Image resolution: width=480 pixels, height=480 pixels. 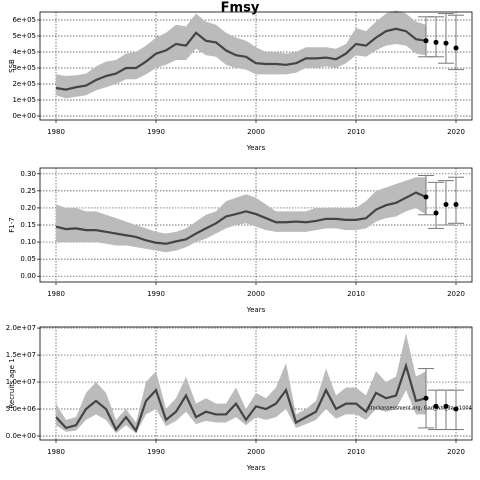 I want to click on y-tick-label: 4e+05, so click(x=24, y=52).